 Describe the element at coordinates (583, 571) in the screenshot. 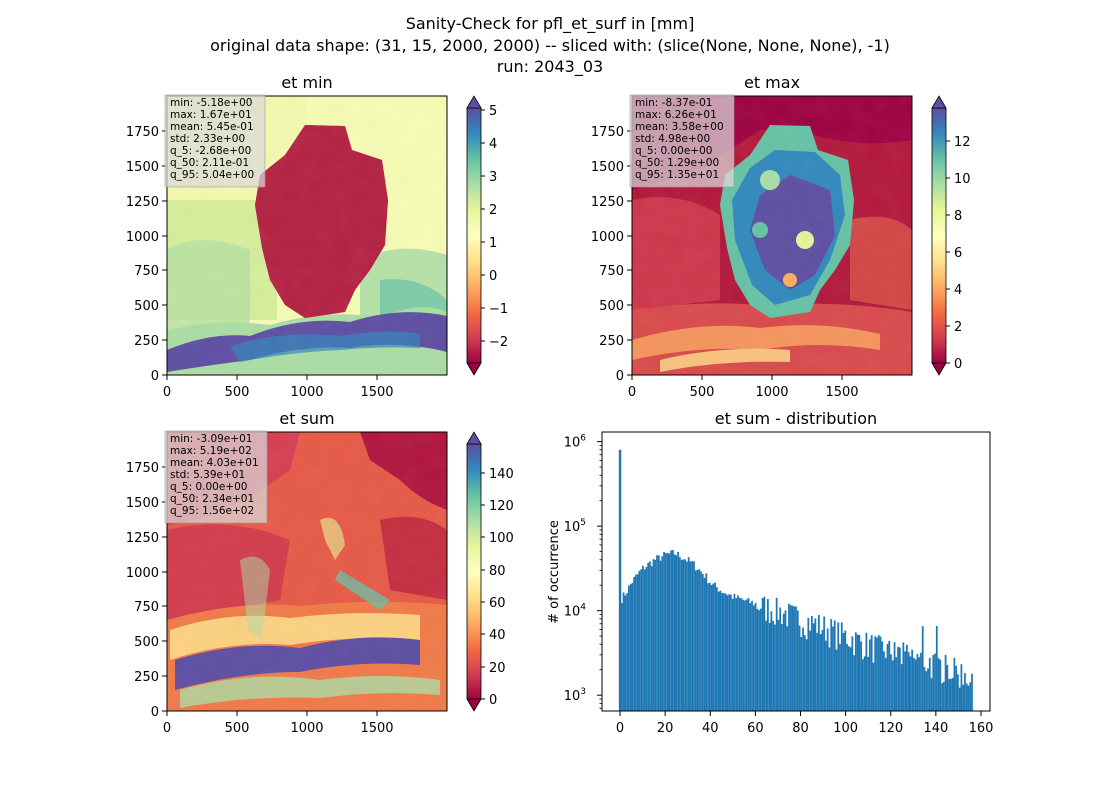

I see `y-axis: 103 104 105 106` at that location.